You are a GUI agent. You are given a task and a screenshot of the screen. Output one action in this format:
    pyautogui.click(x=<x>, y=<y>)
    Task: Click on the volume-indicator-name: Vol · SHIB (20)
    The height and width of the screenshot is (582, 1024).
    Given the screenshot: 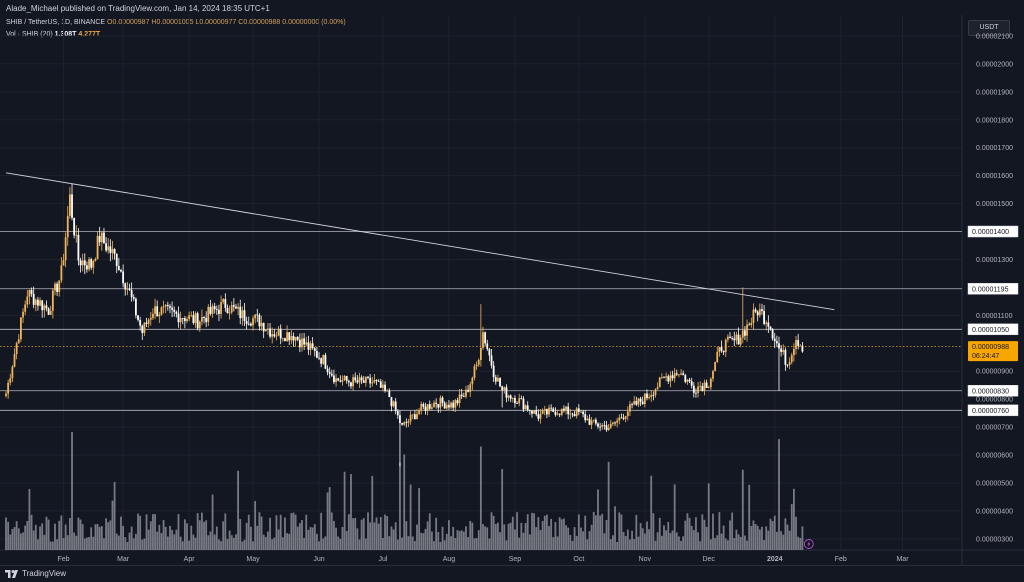 What is the action you would take?
    pyautogui.click(x=29, y=34)
    